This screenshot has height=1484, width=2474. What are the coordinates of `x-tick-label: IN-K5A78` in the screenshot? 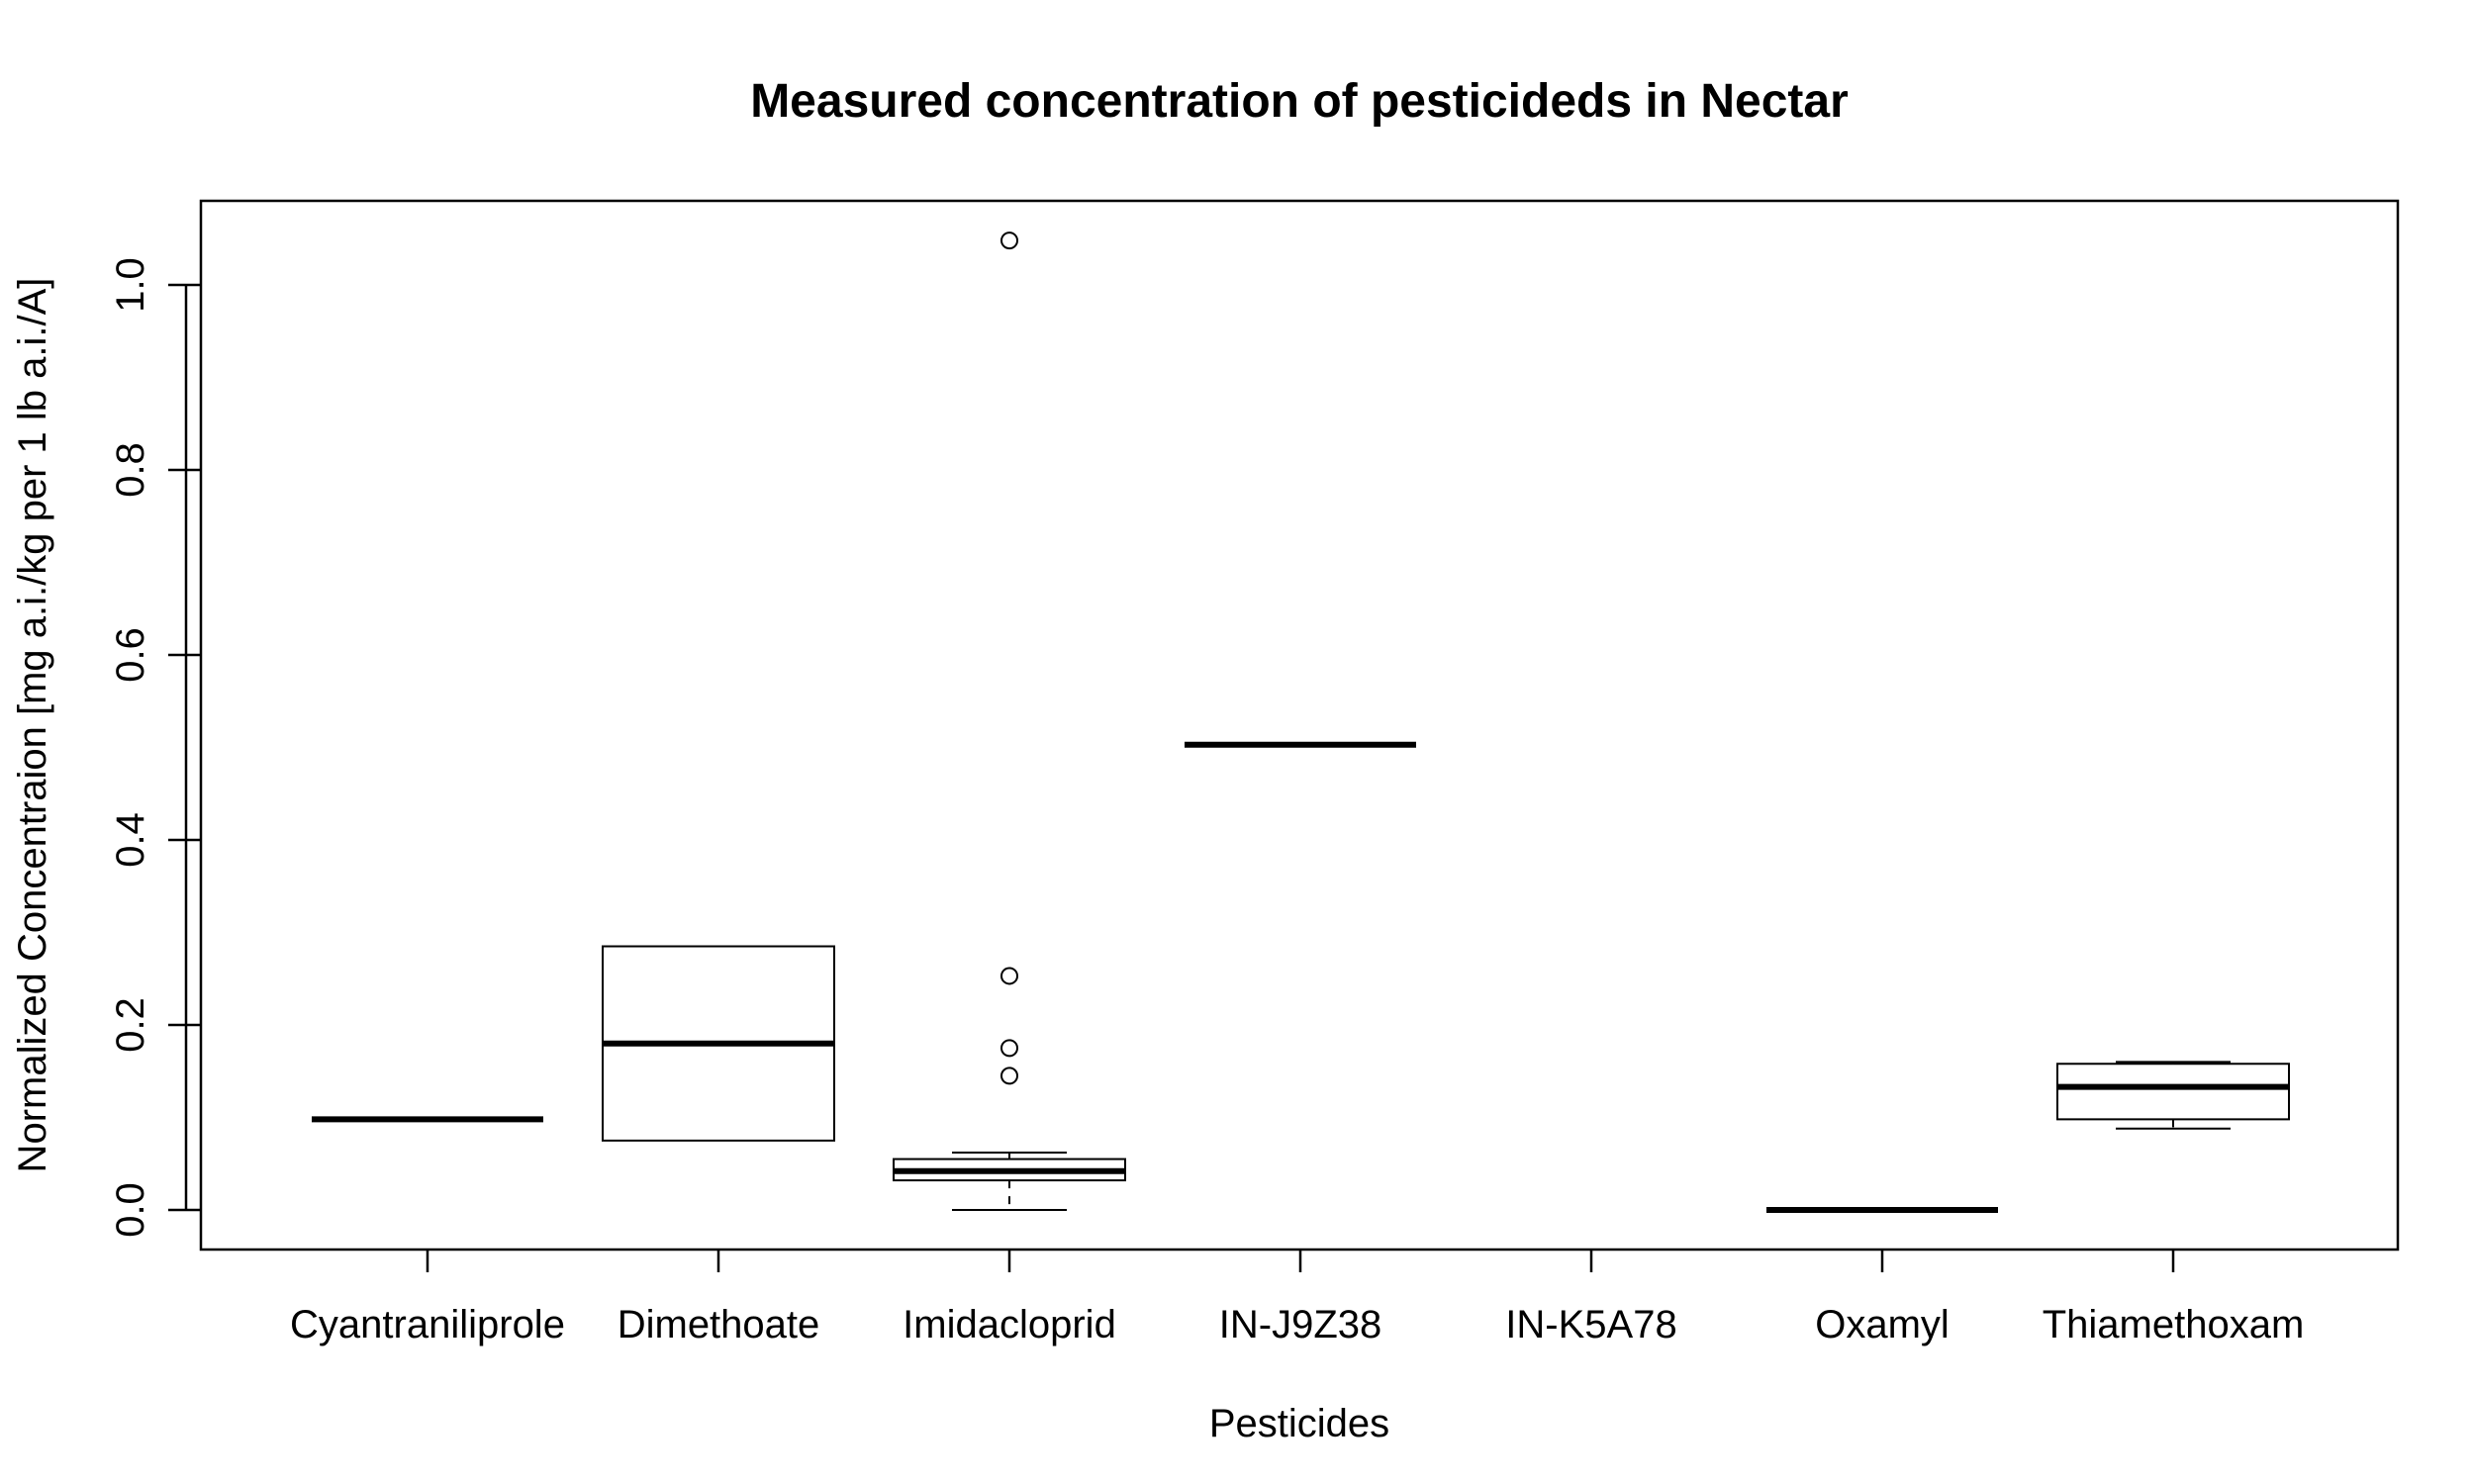 It's located at (1591, 1324).